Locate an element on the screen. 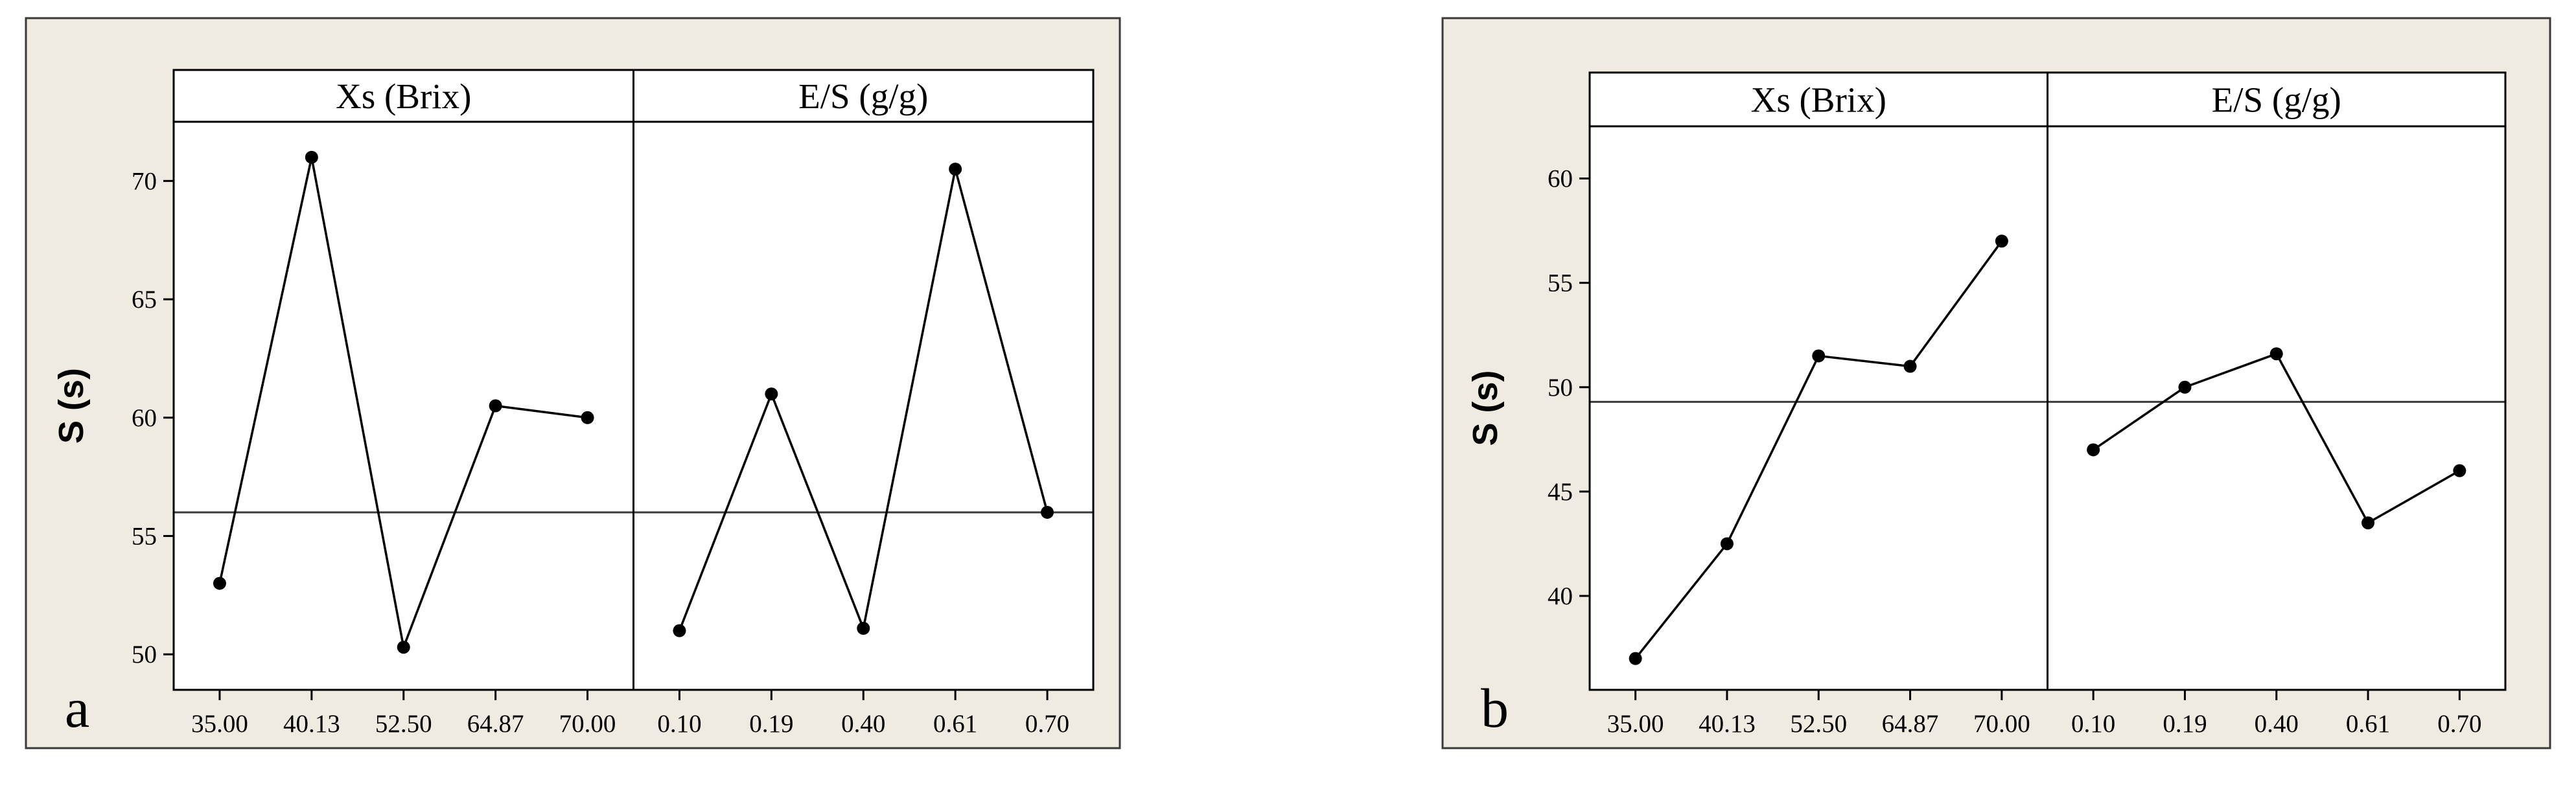 This screenshot has height=787, width=2576. chart-letter: a is located at coordinates (77, 708).